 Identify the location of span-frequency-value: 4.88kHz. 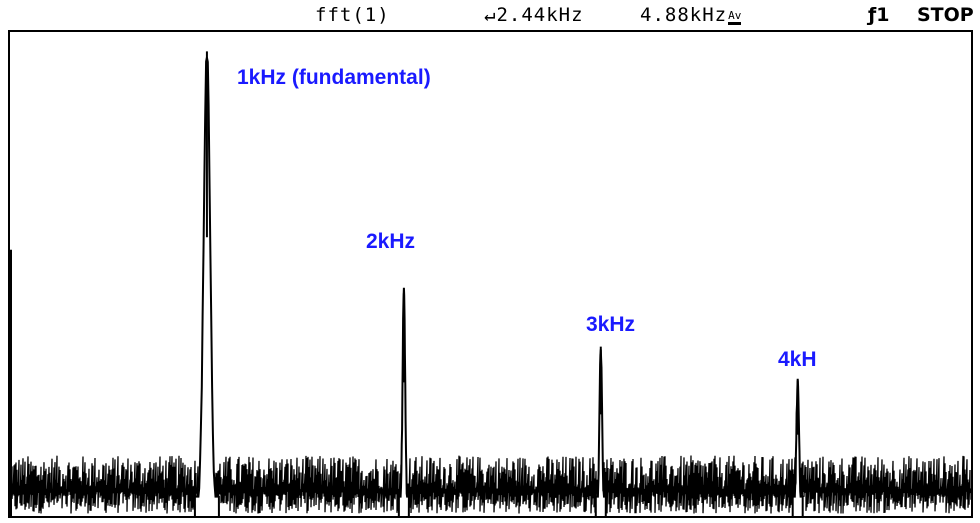
(684, 15).